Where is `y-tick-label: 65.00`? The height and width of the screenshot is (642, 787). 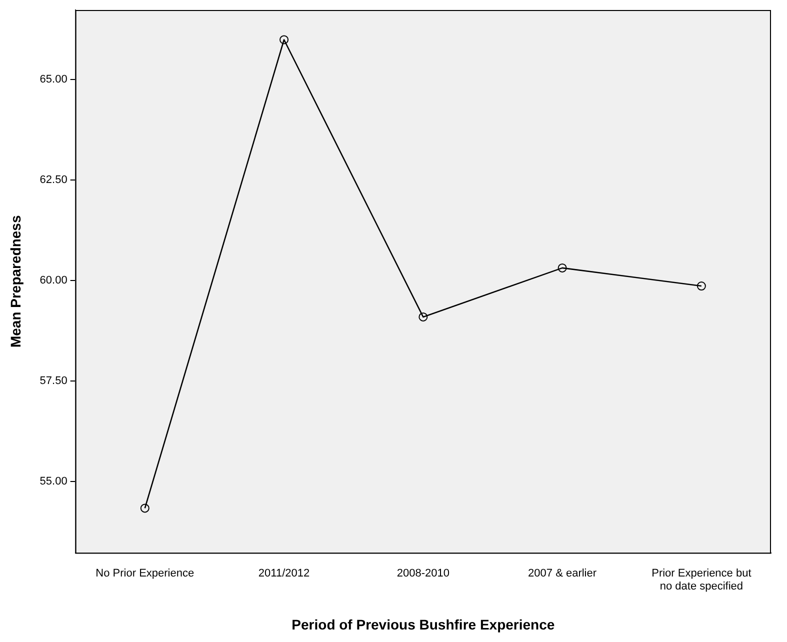 y-tick-label: 65.00 is located at coordinates (54, 80).